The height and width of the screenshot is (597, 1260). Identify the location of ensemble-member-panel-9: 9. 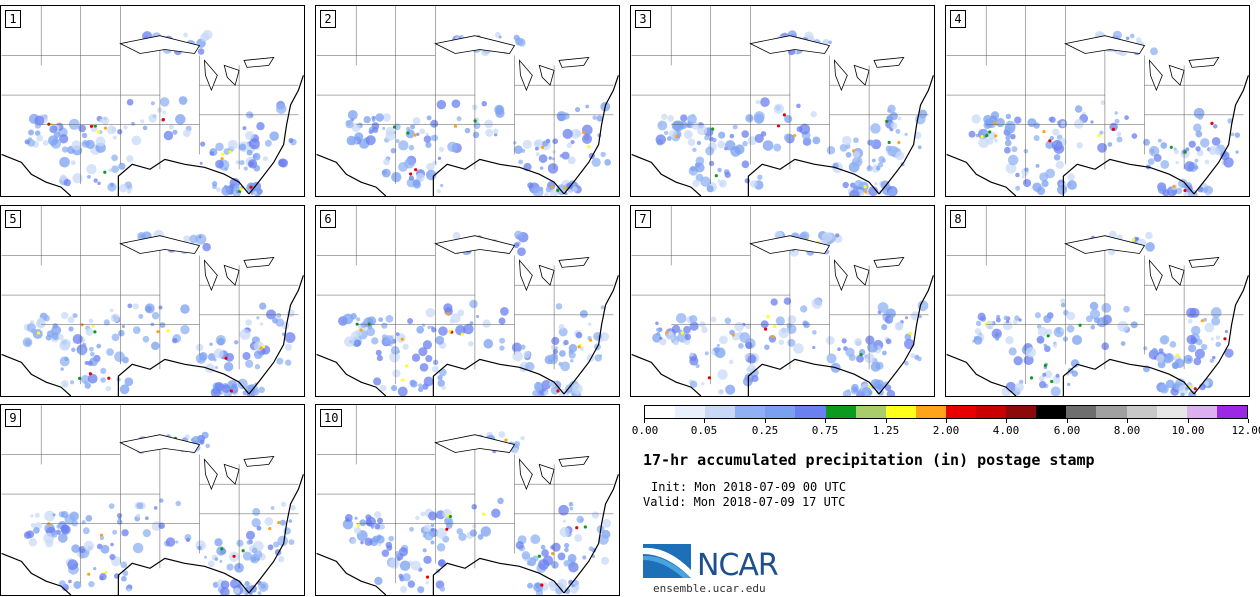
(152, 500).